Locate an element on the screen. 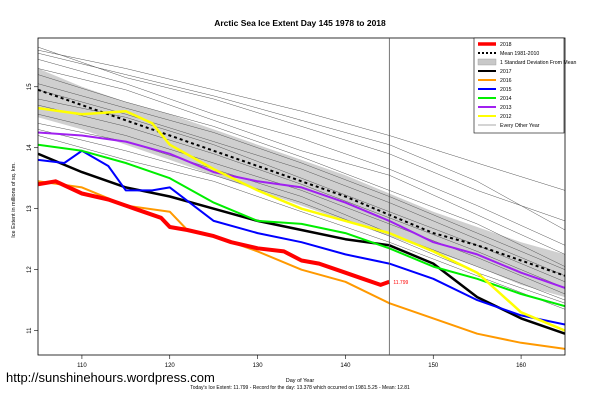 The image size is (601, 400). endpoint-value-label: 11.799 is located at coordinates (400, 283).